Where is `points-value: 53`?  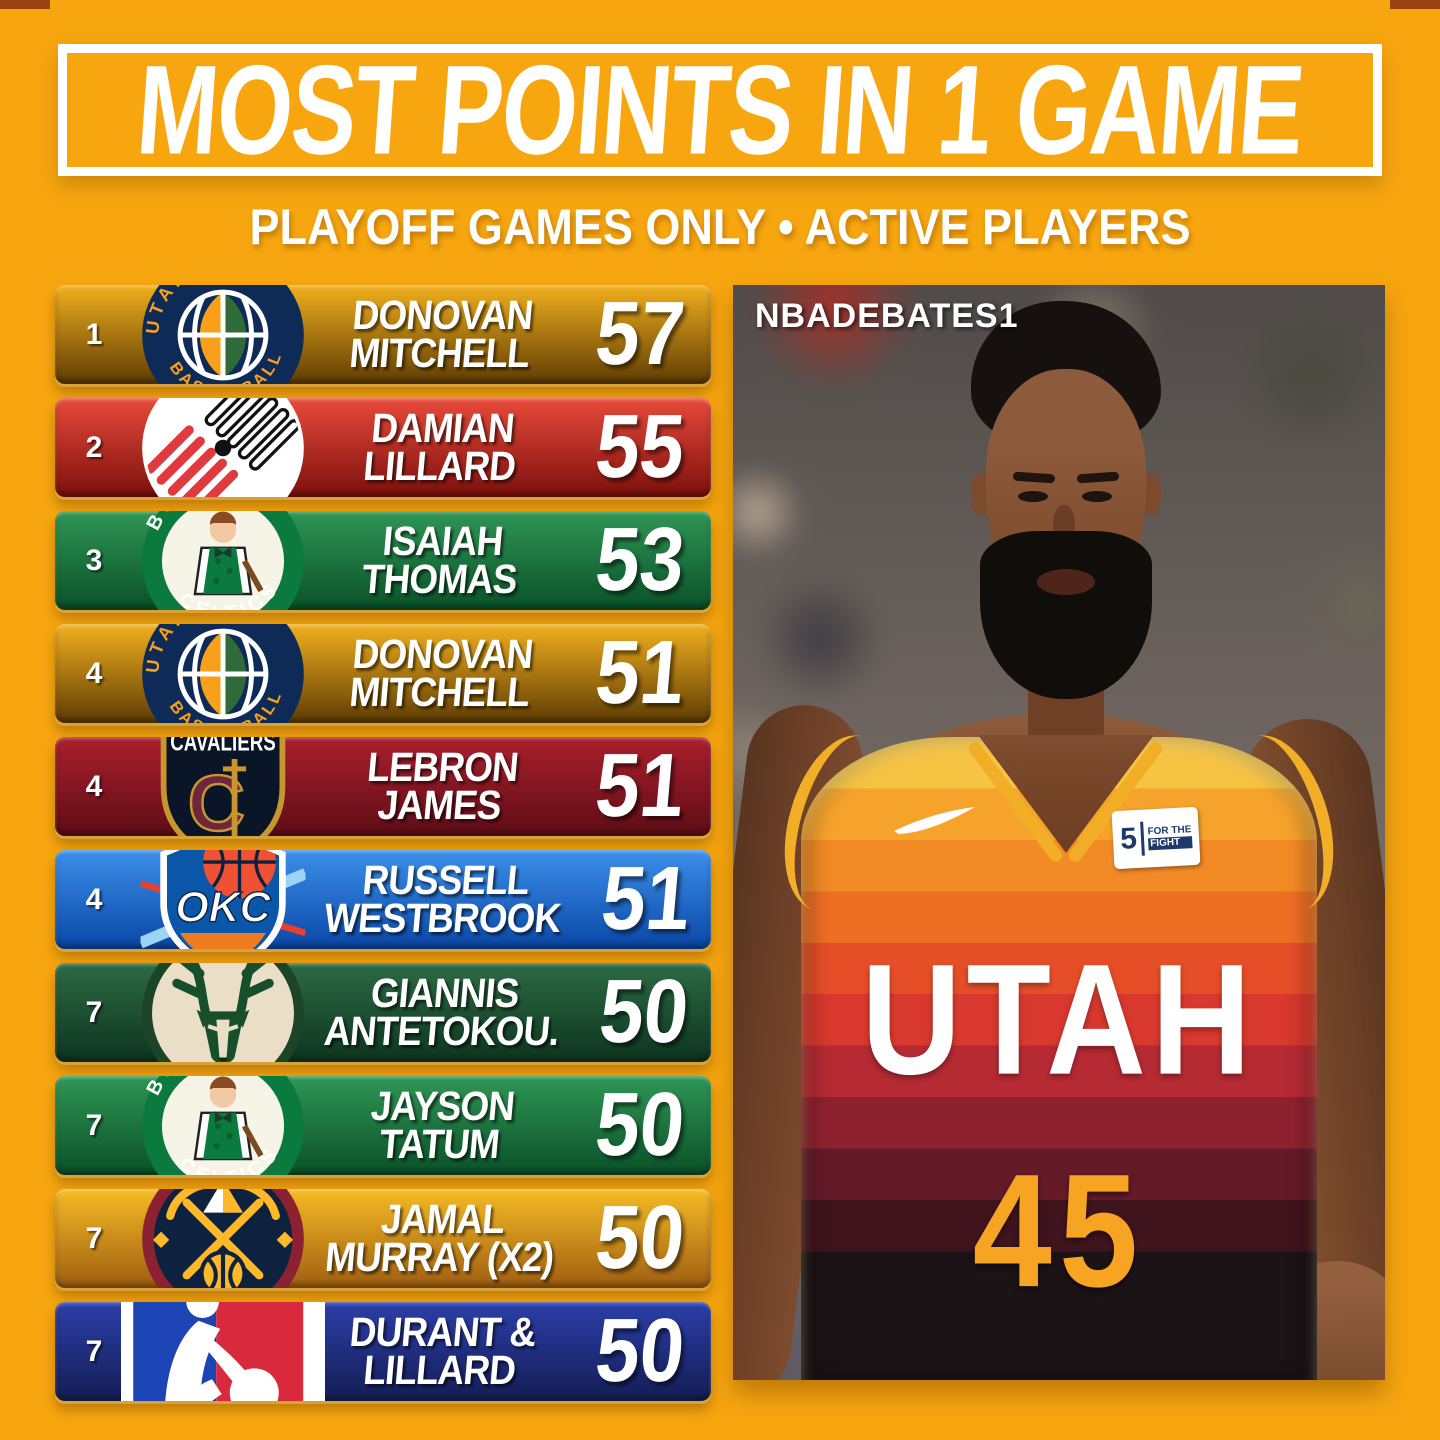 points-value: 53 is located at coordinates (640, 560).